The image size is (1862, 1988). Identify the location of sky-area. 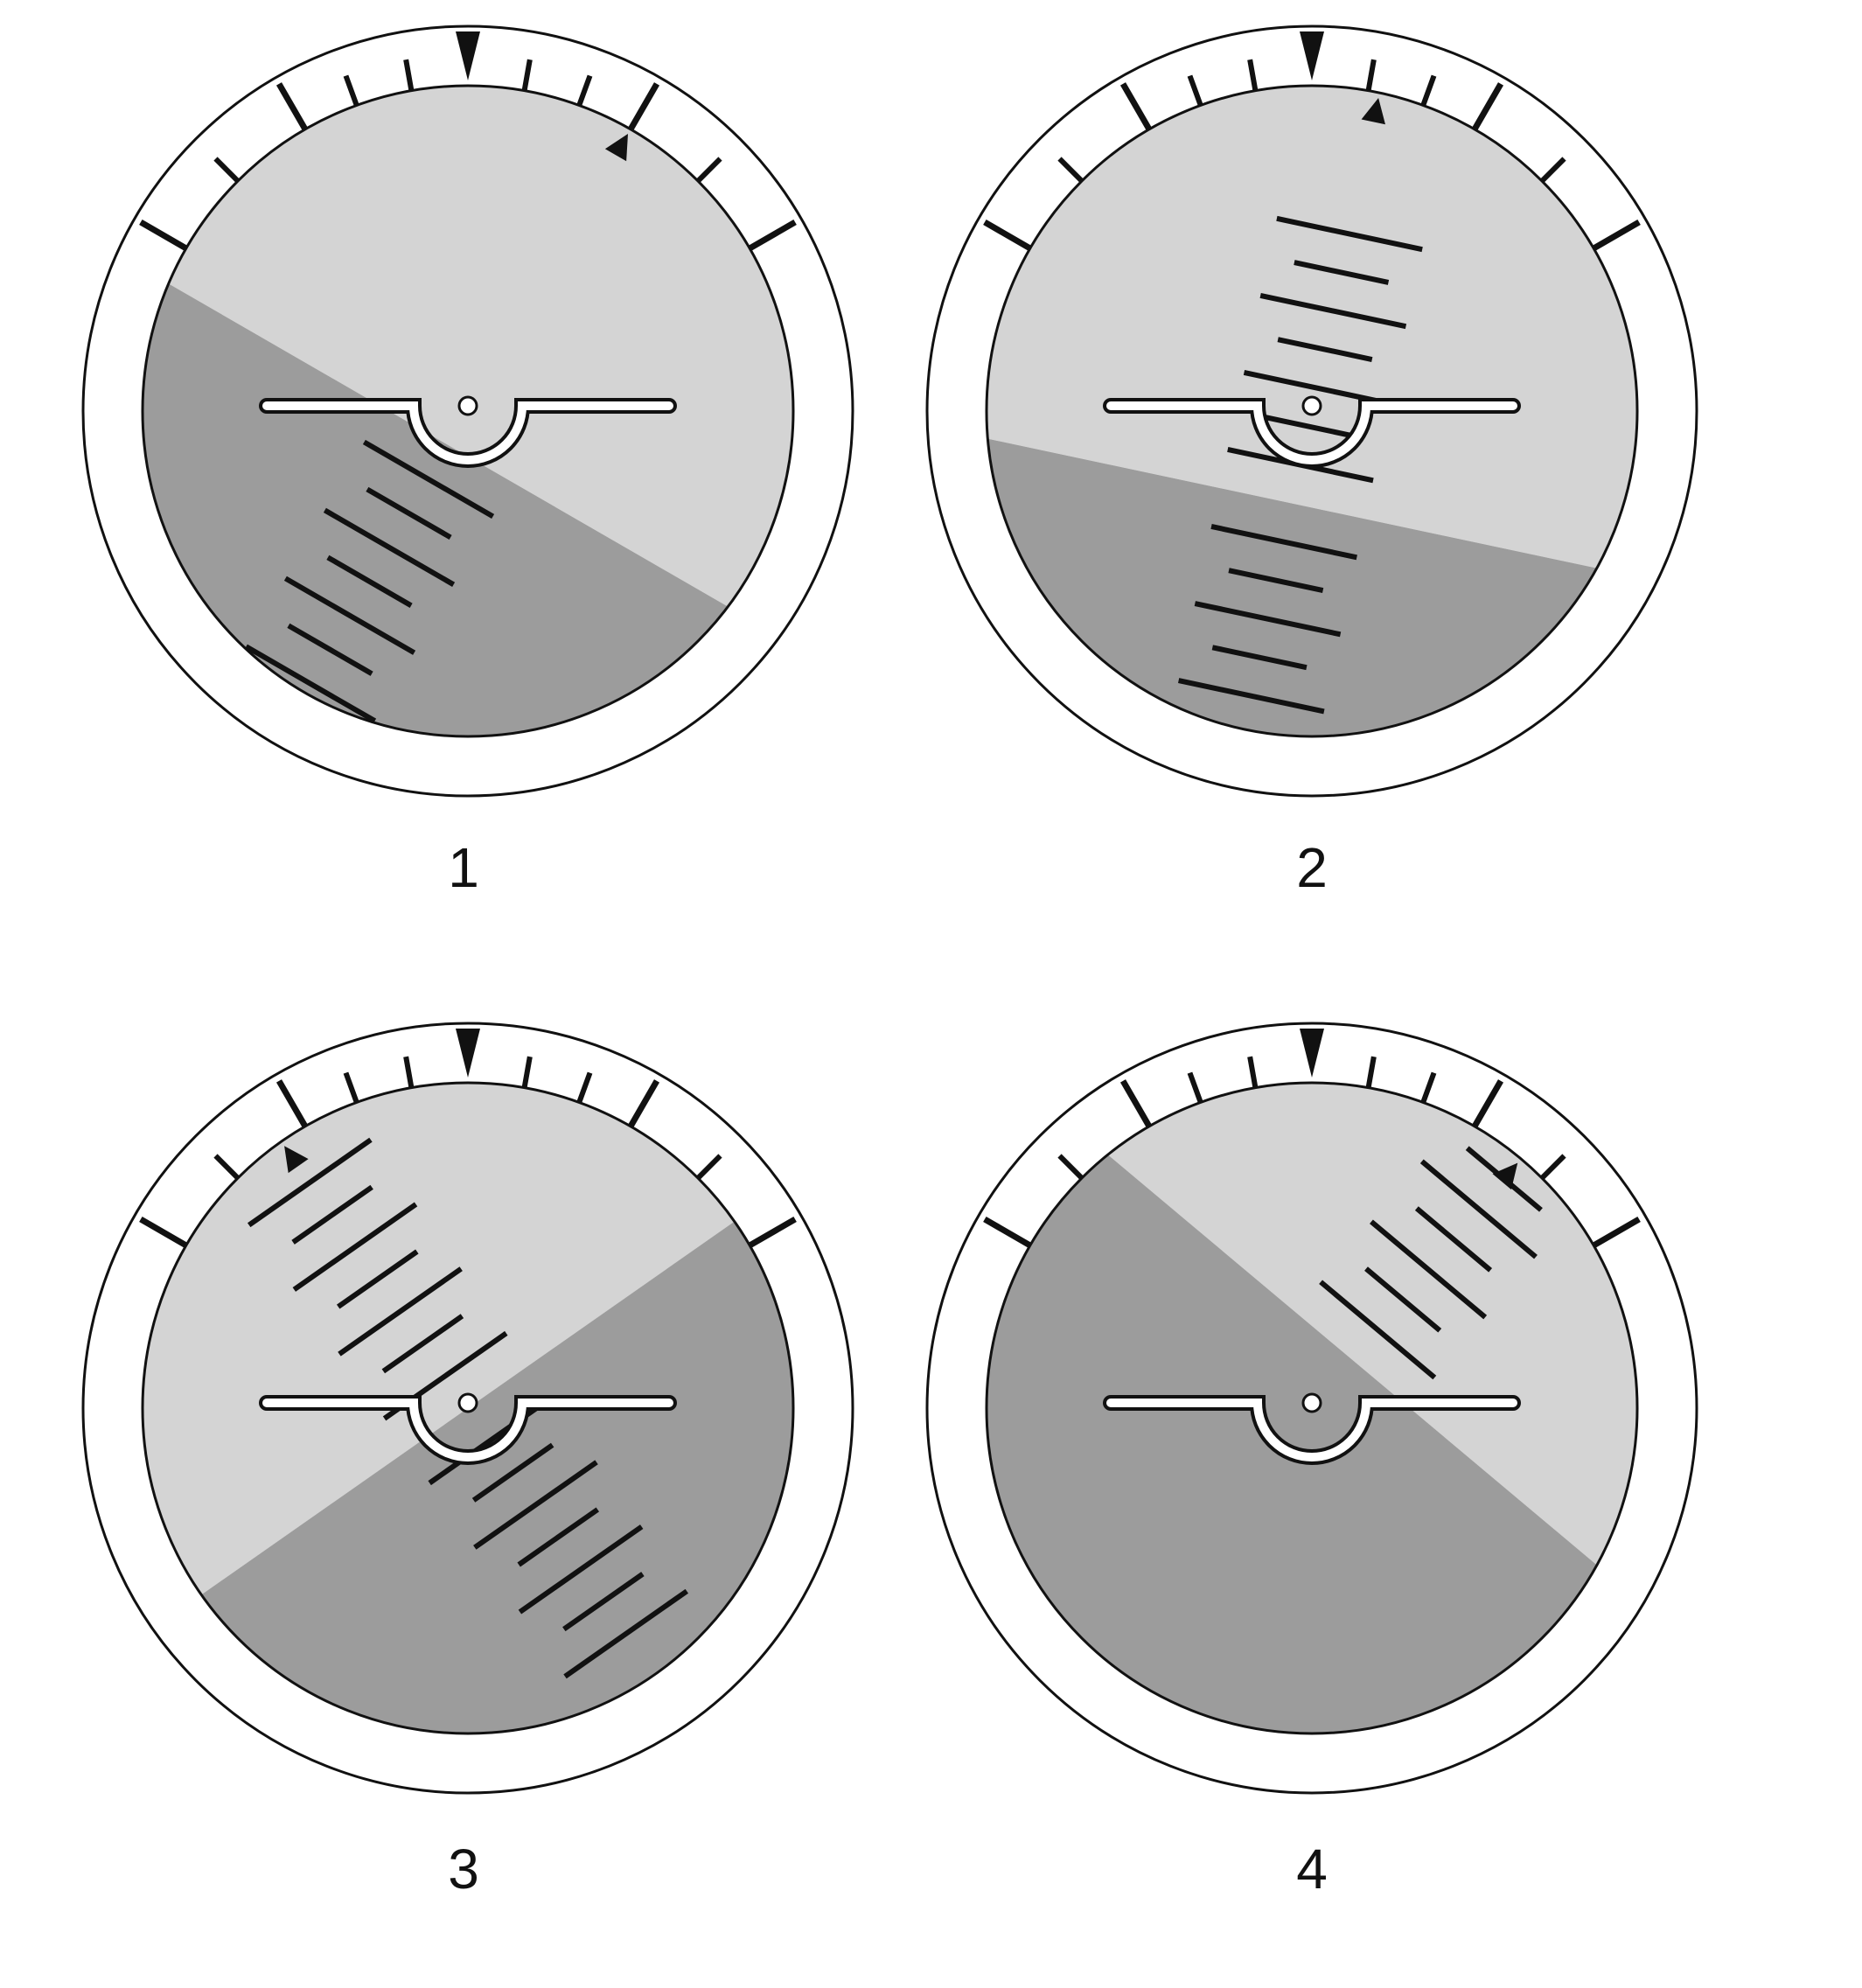
(1312, 358).